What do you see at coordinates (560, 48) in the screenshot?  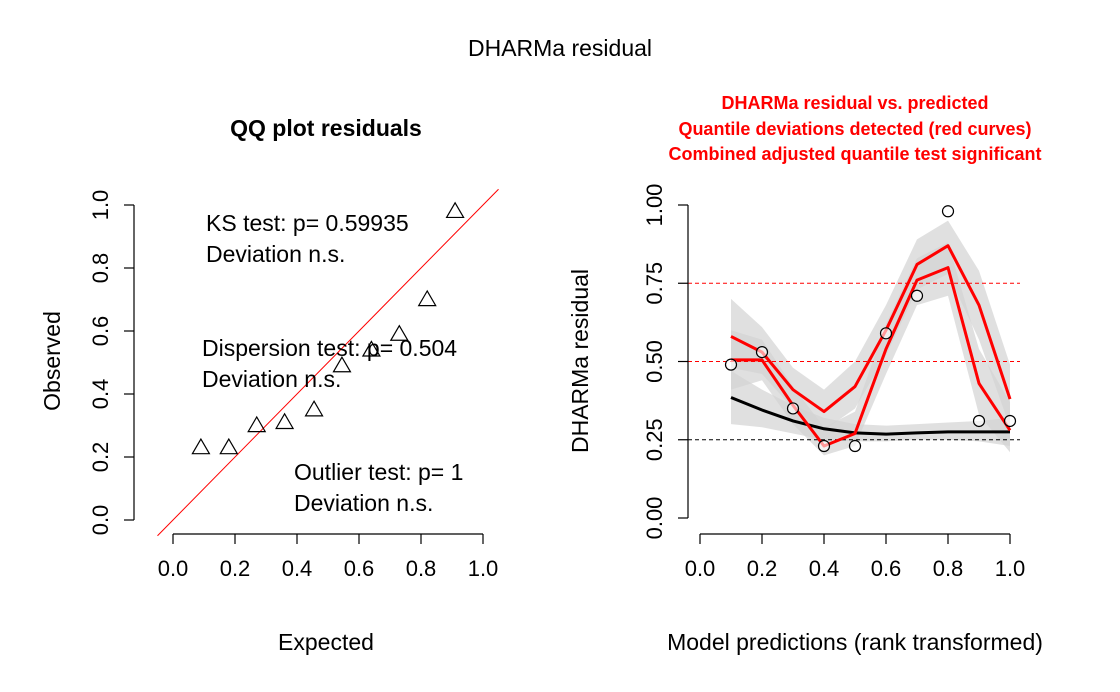 I see `figure-title: DHARMa residual` at bounding box center [560, 48].